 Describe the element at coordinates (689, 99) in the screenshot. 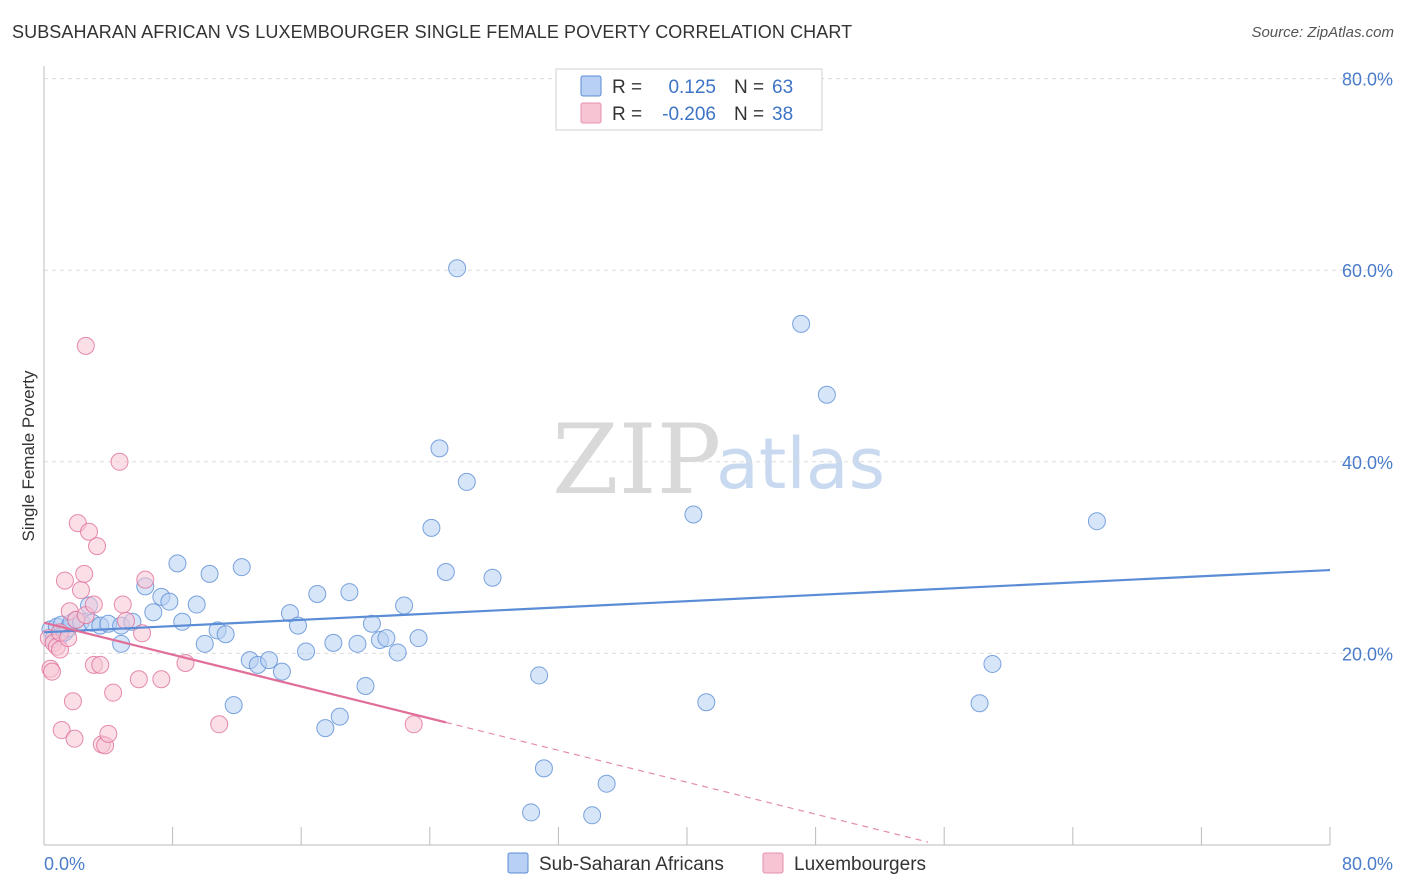

I see `correlation-legend: R = 0.125 N = 63 R = -0.206 N = 38` at that location.